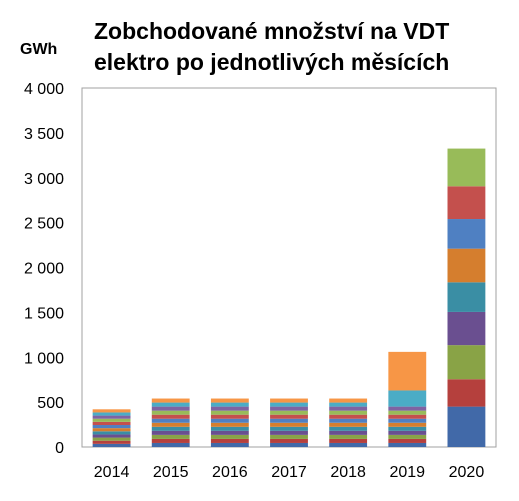 Image resolution: width=519 pixels, height=501 pixels. I want to click on y-axis-ticks: 0 500 1 000 1 500 2 000 2 500 3 000 3 500 4 000, so click(44, 269).